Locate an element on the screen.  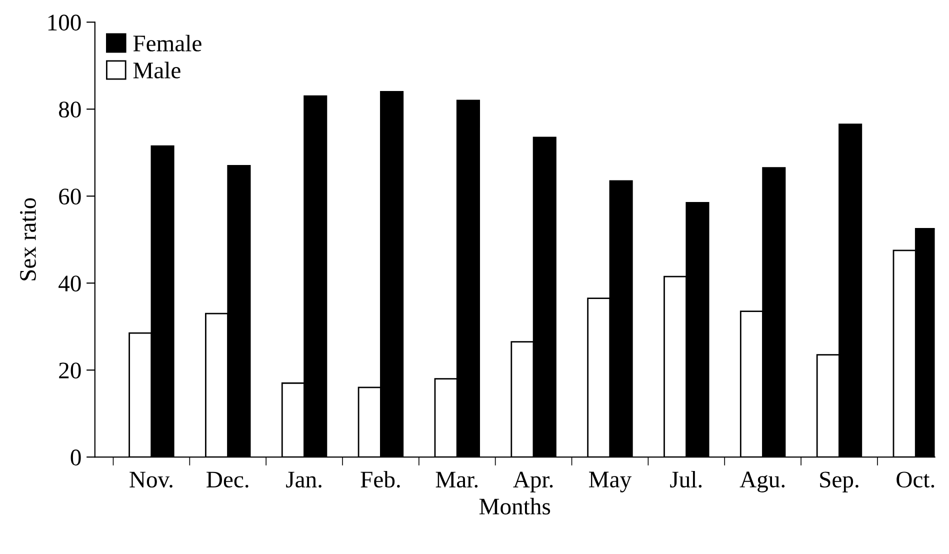
x-tick-label: Agu. is located at coordinates (762, 482).